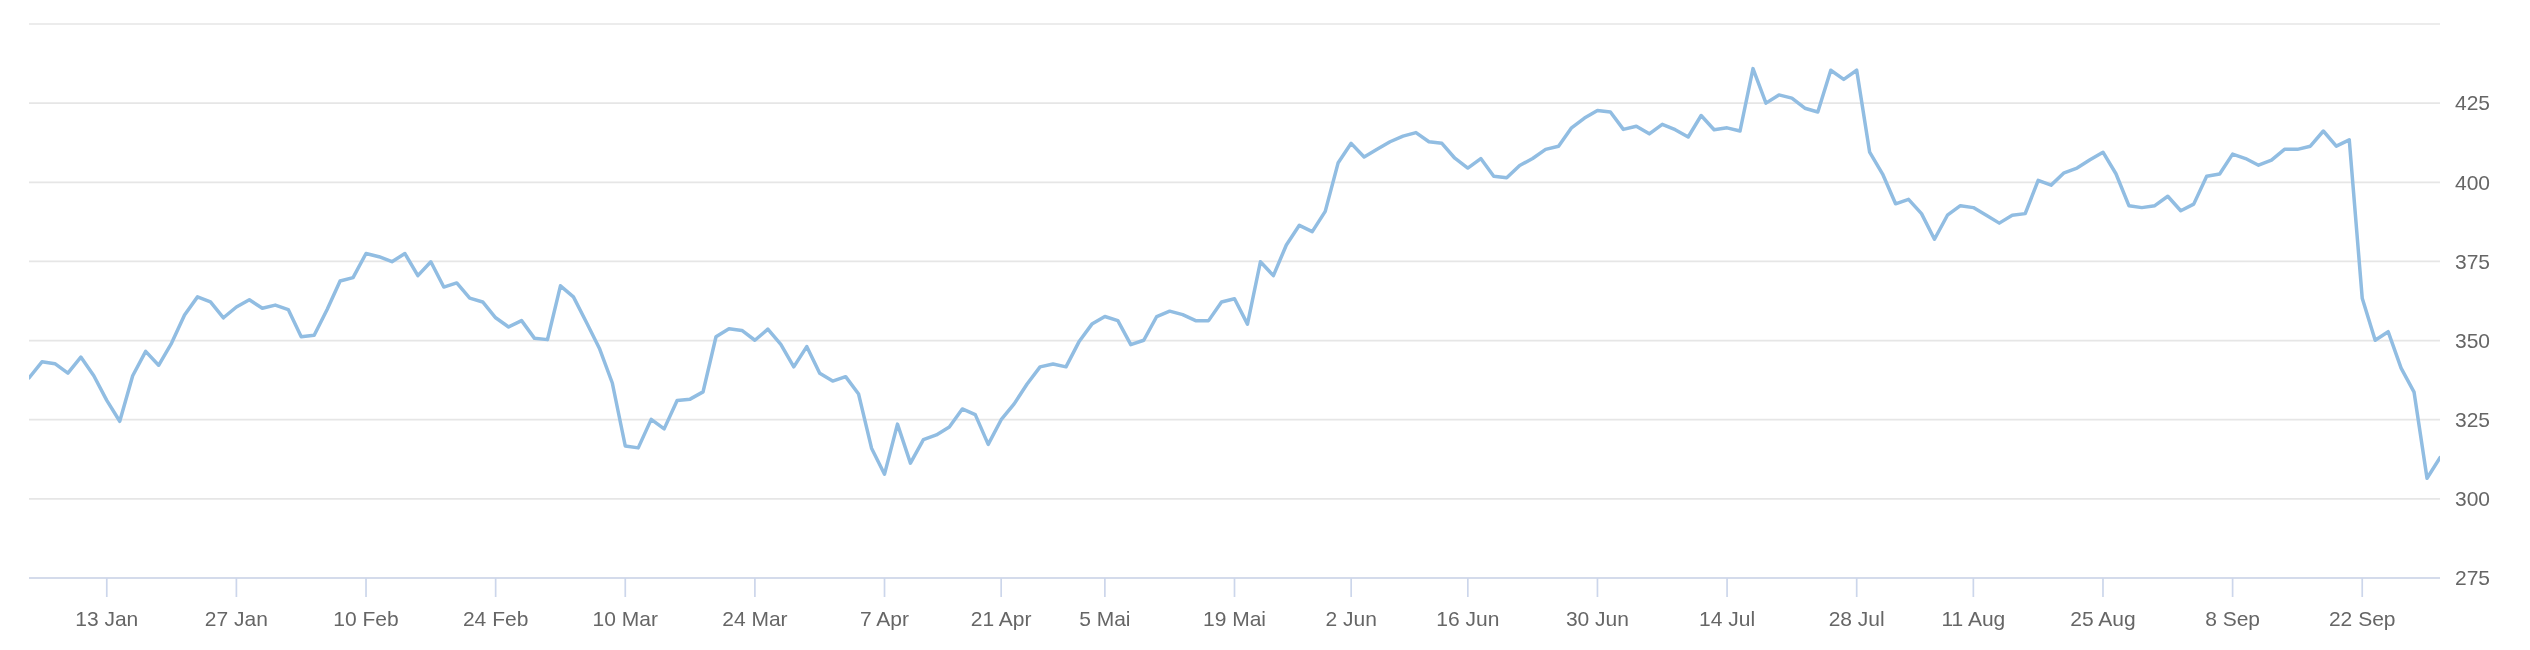 The height and width of the screenshot is (650, 2530). Describe the element at coordinates (2473, 420) in the screenshot. I see `y-tick-label: 325` at that location.